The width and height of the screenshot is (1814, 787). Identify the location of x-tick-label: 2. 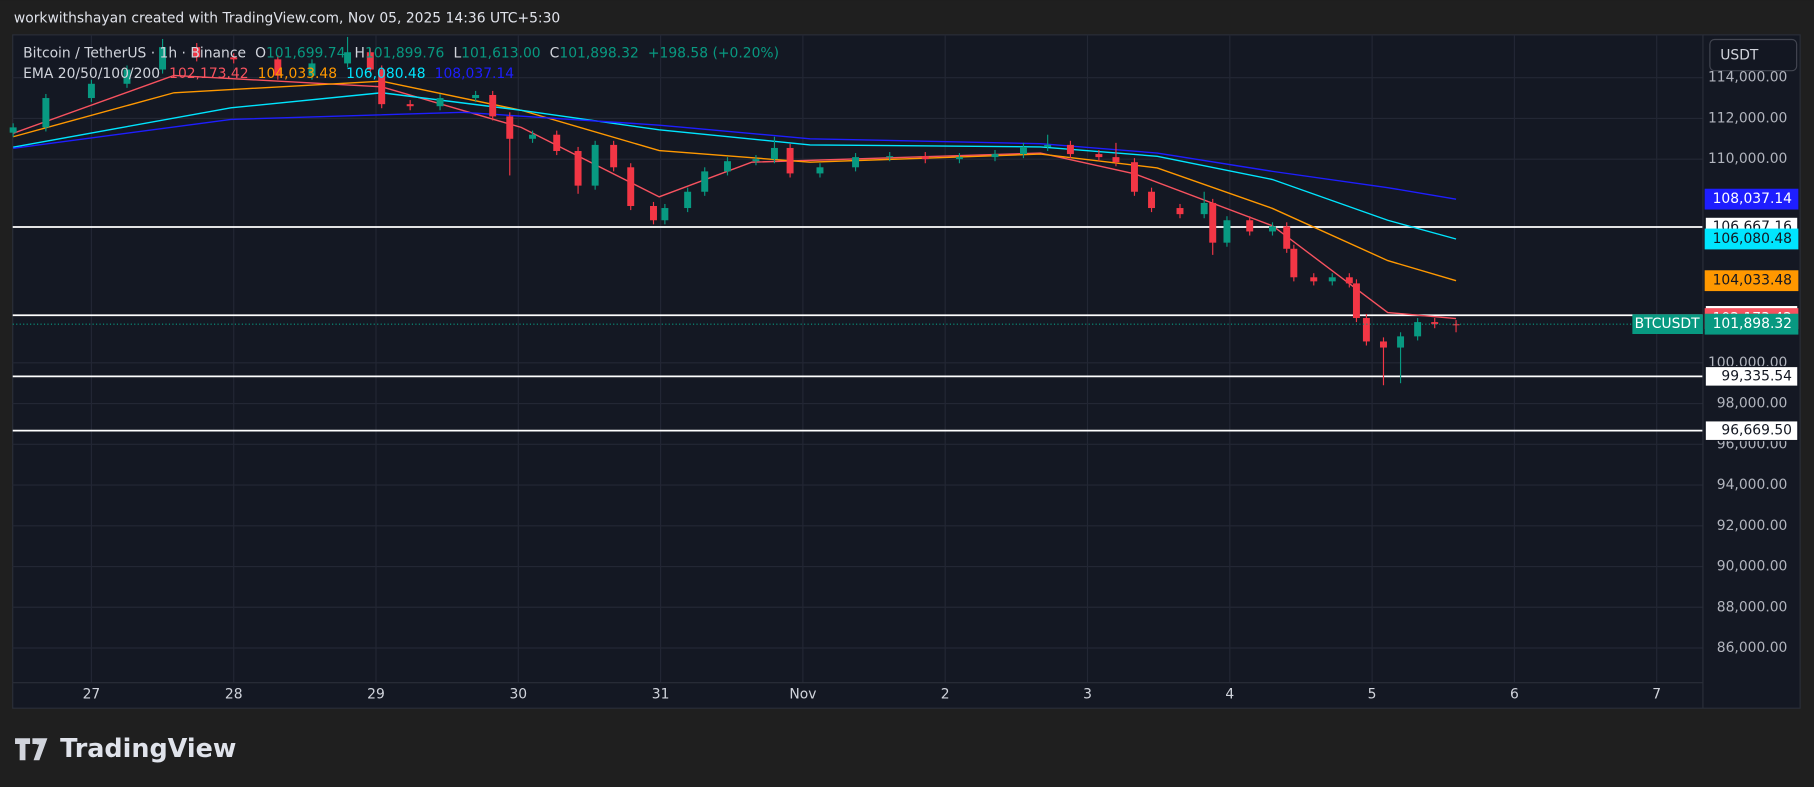
(945, 694).